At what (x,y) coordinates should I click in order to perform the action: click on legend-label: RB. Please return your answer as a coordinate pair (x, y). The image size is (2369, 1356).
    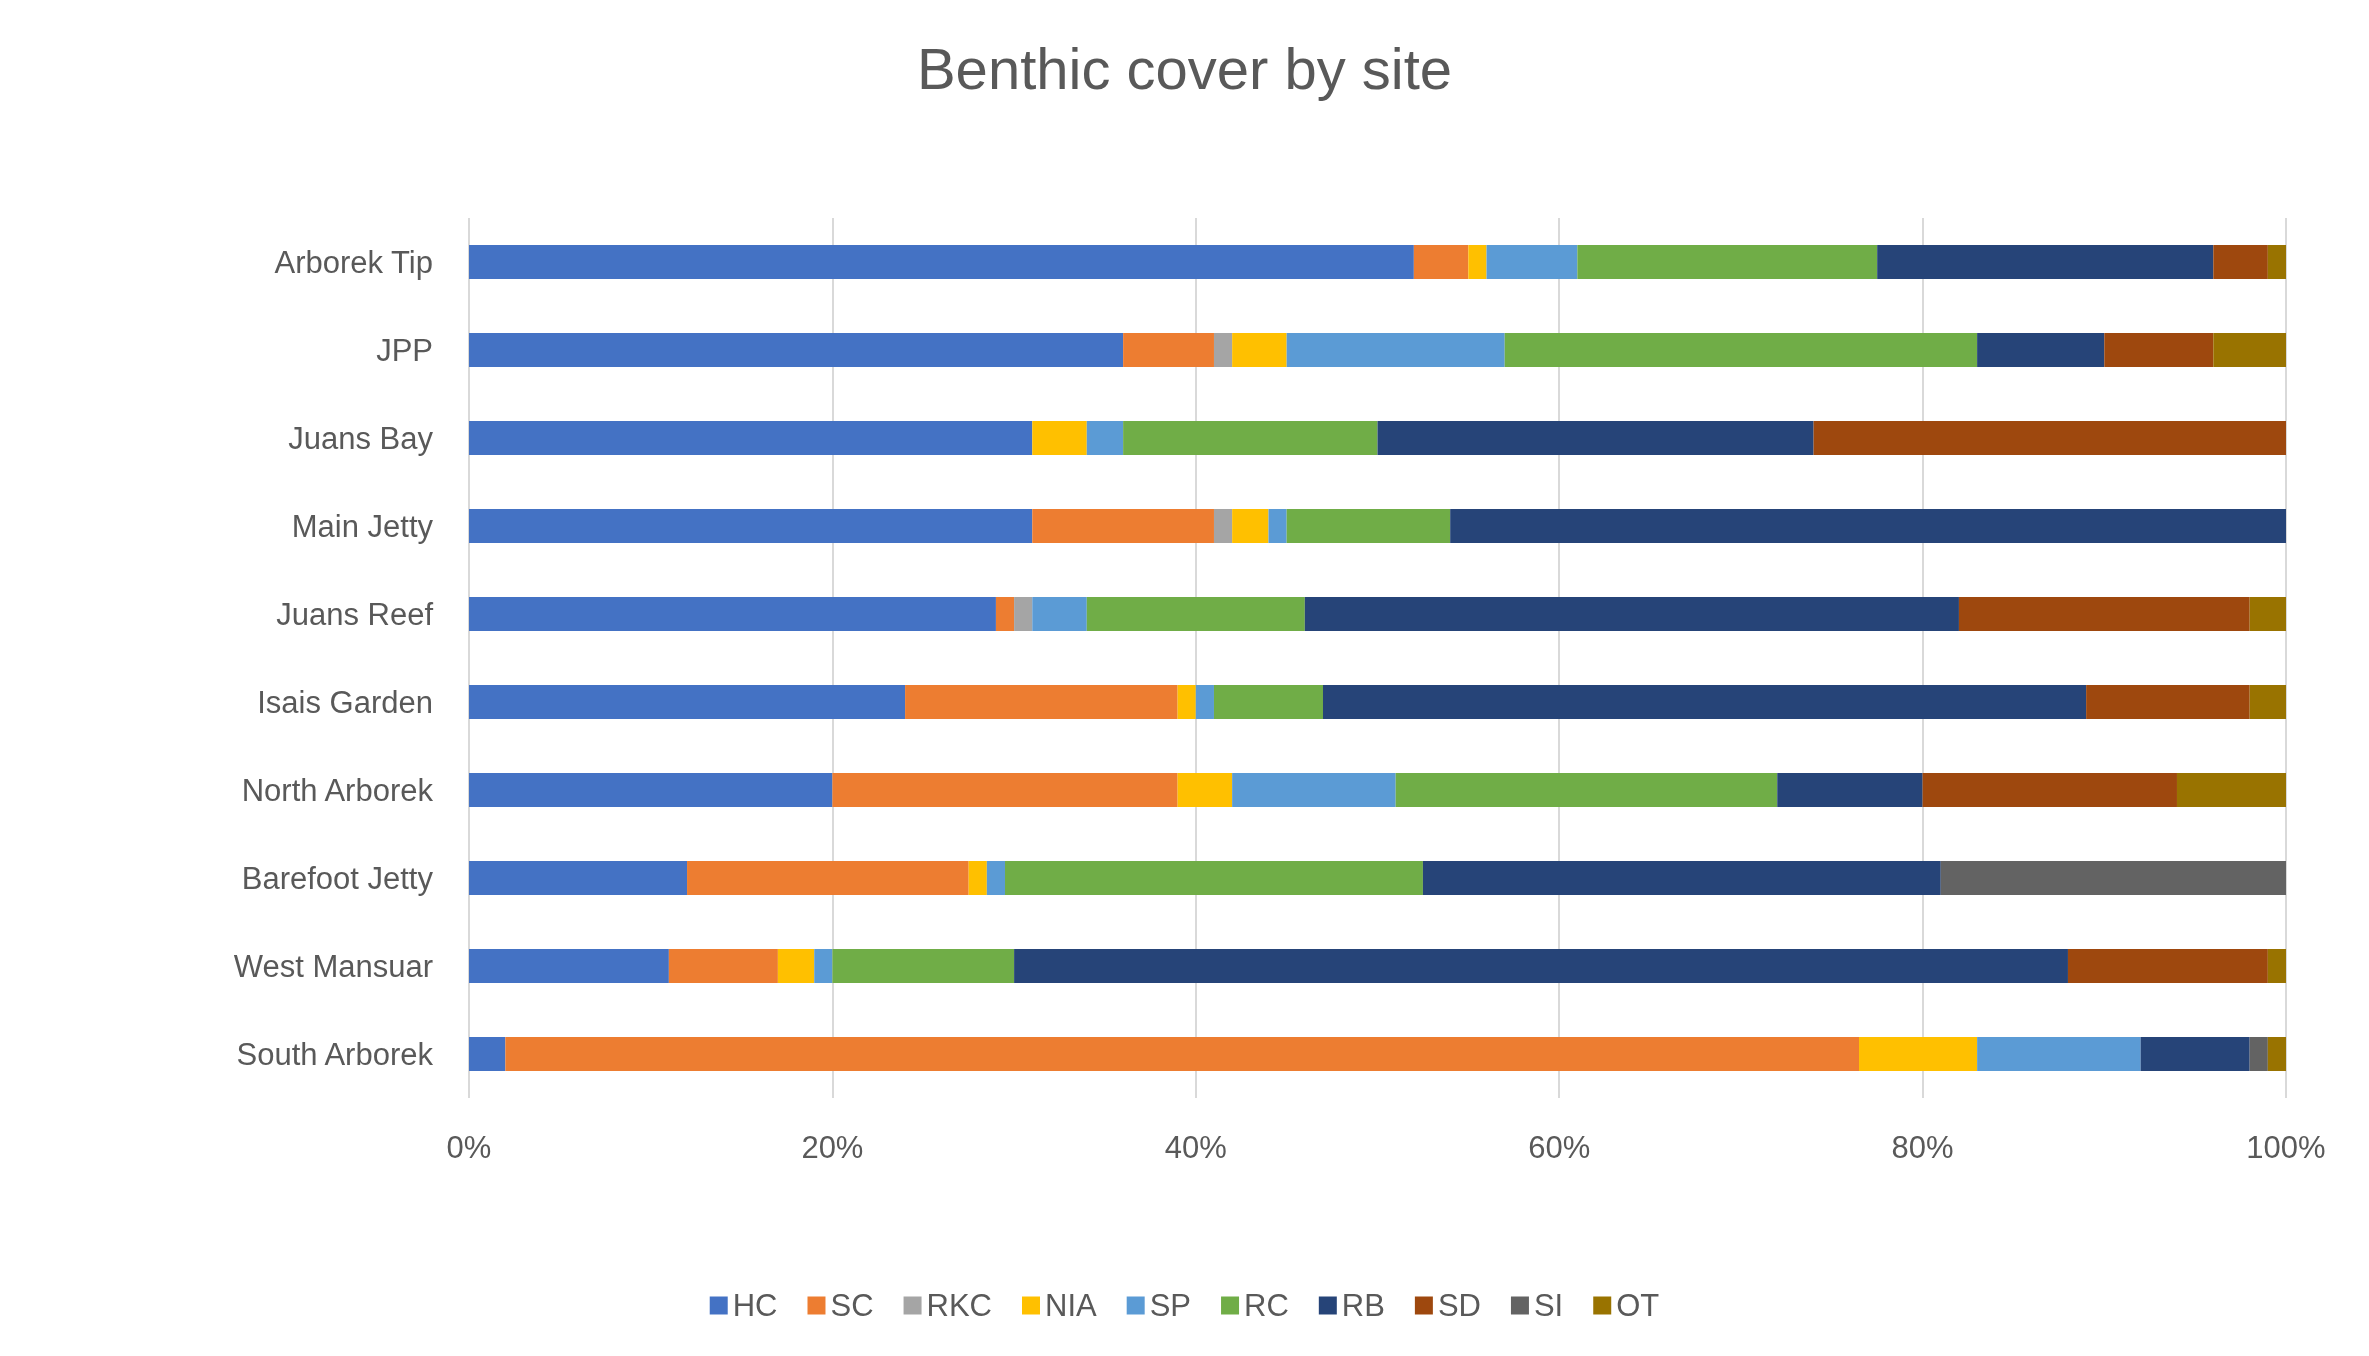
    Looking at the image, I should click on (1363, 1305).